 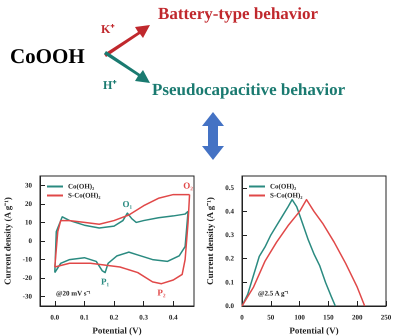 I want to click on annotation: P₁, so click(x=105, y=281).